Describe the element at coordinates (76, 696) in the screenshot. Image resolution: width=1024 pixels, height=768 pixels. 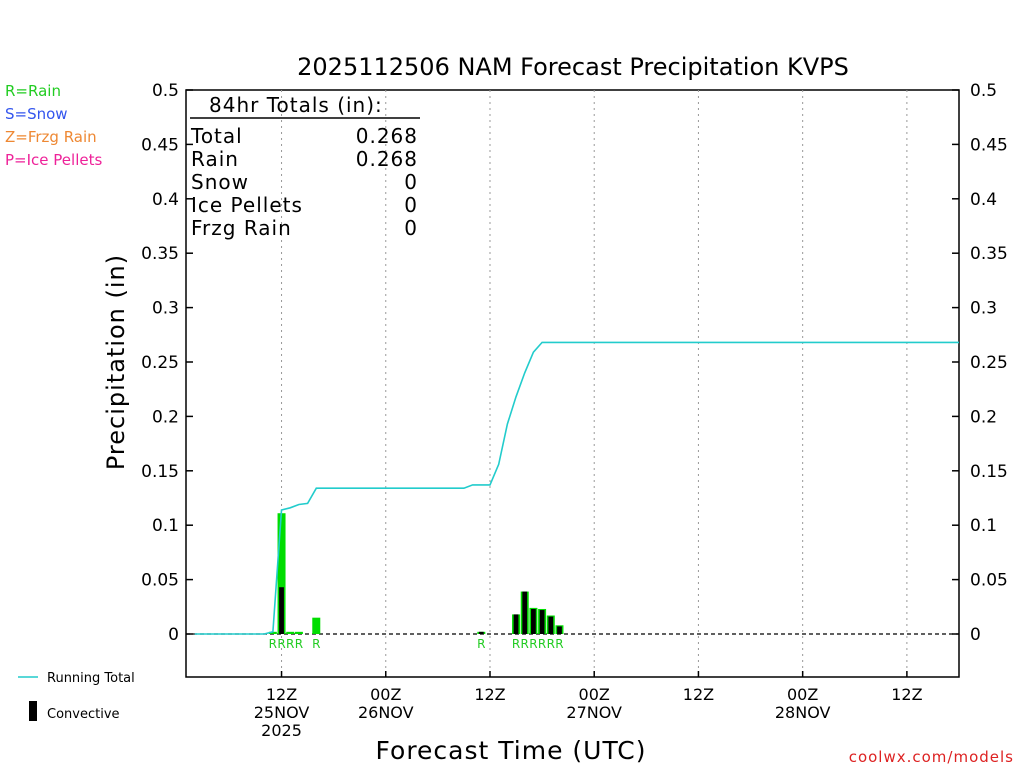
I see `series-legend: Running Total Convective` at that location.